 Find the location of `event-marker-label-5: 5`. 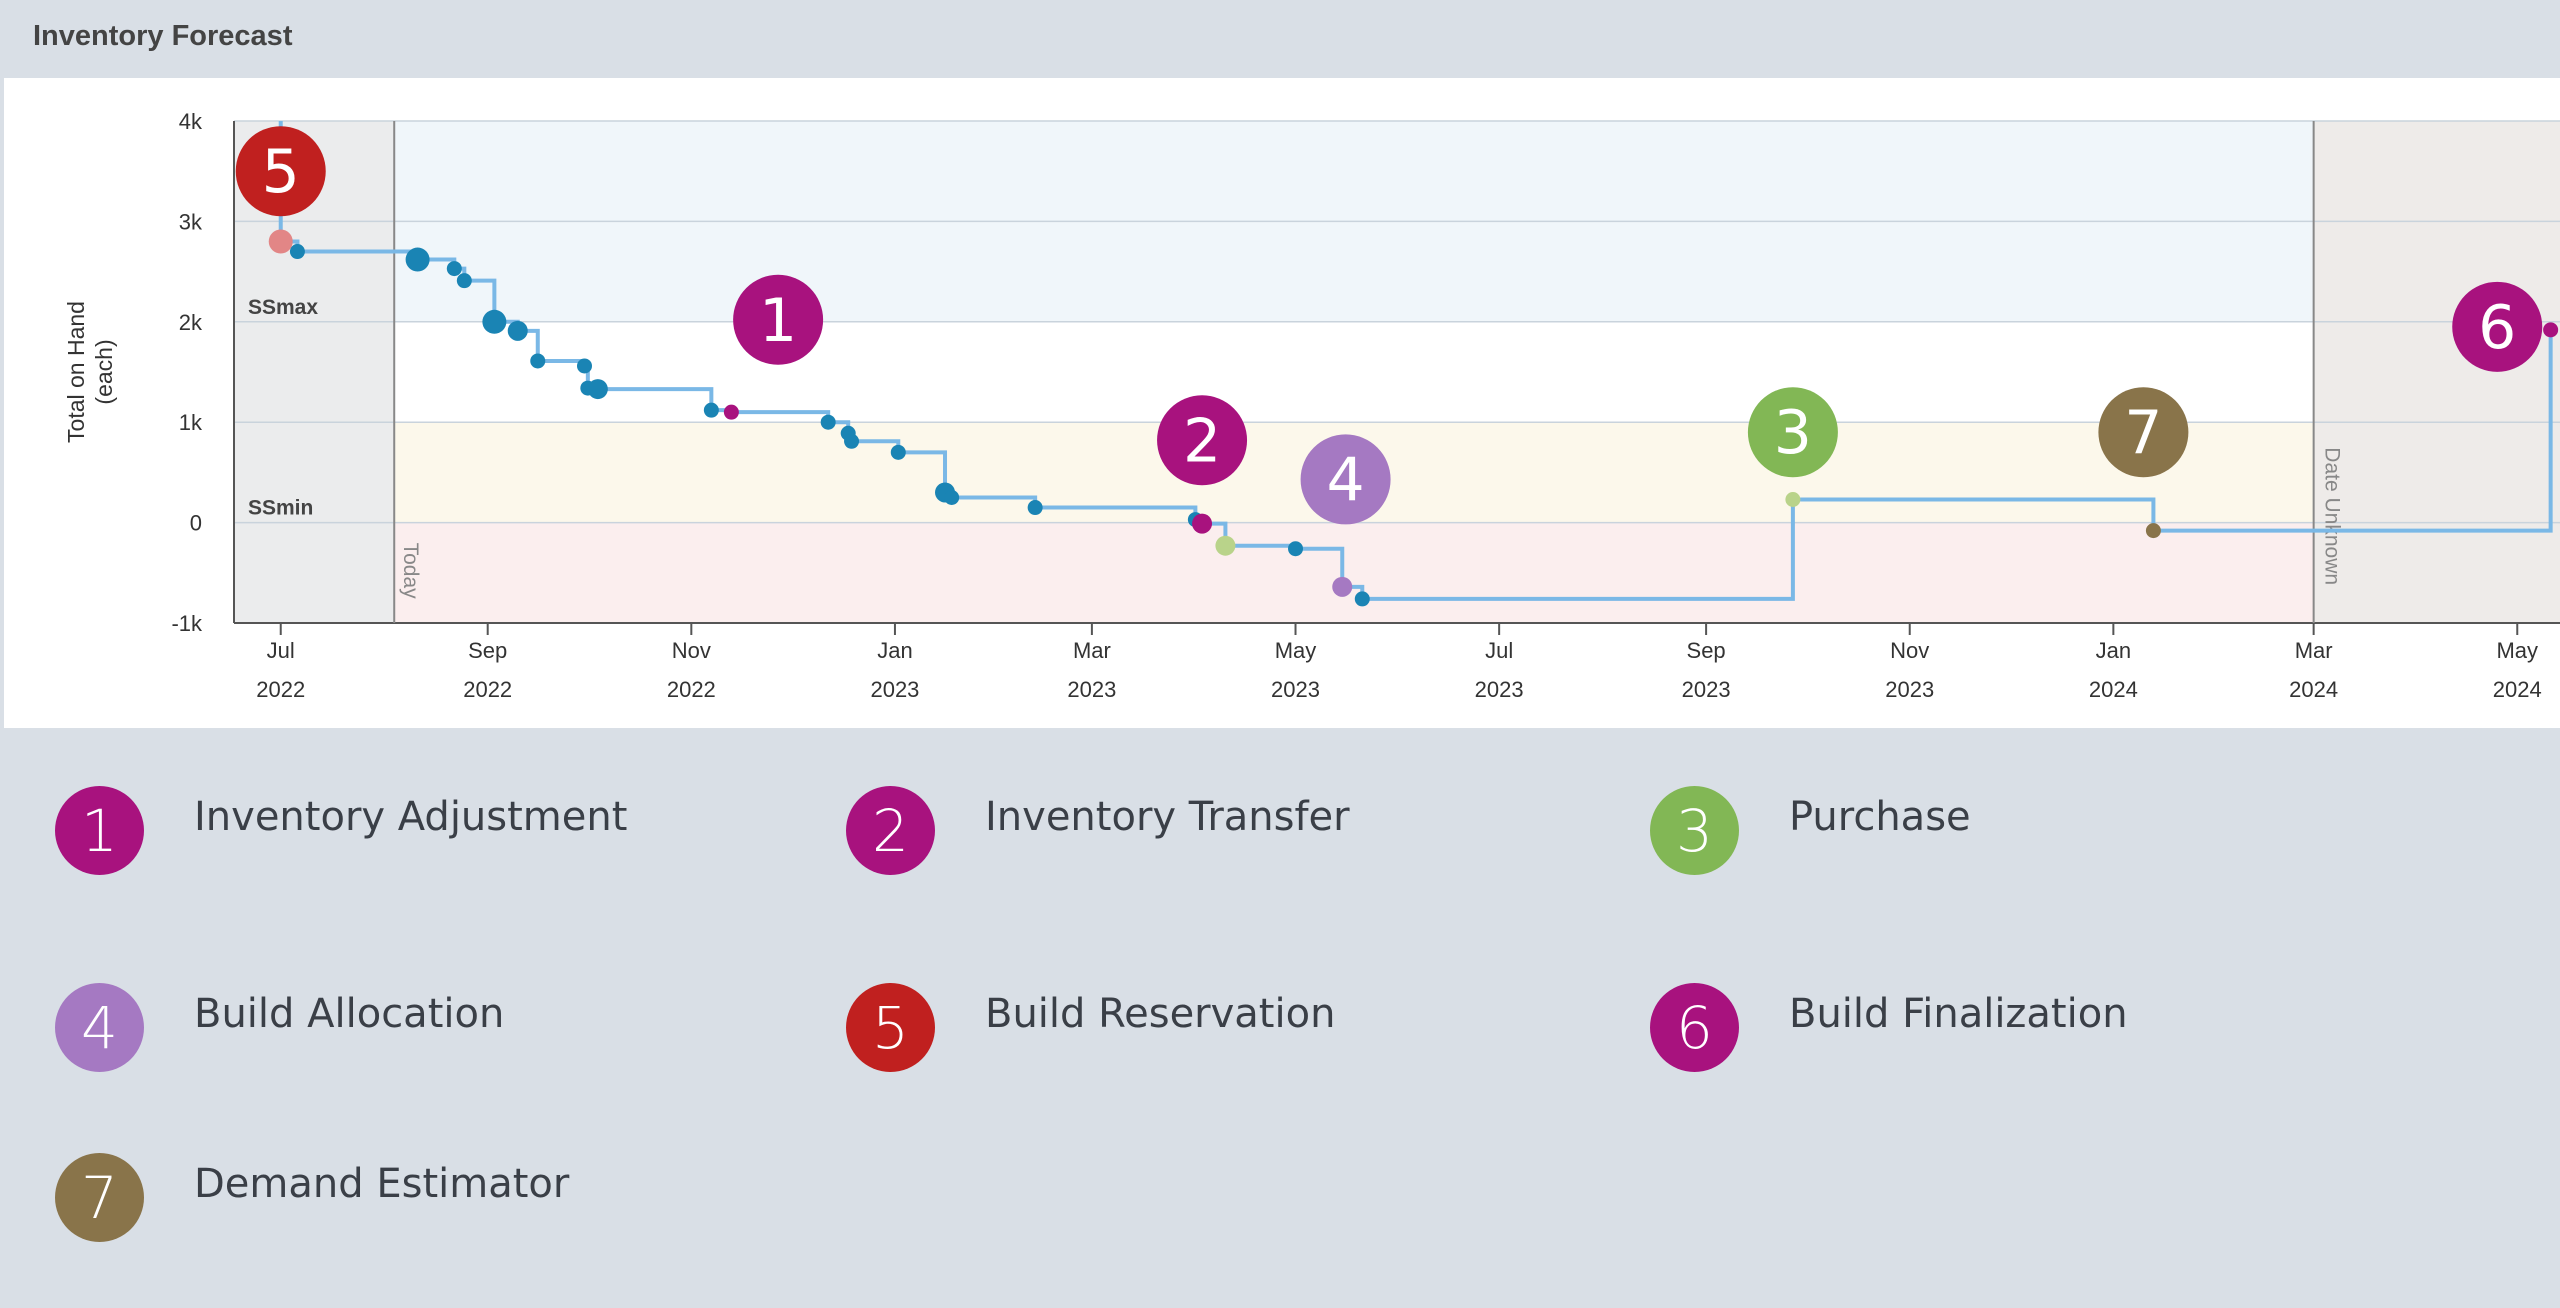

event-marker-label-5: 5 is located at coordinates (281, 172).